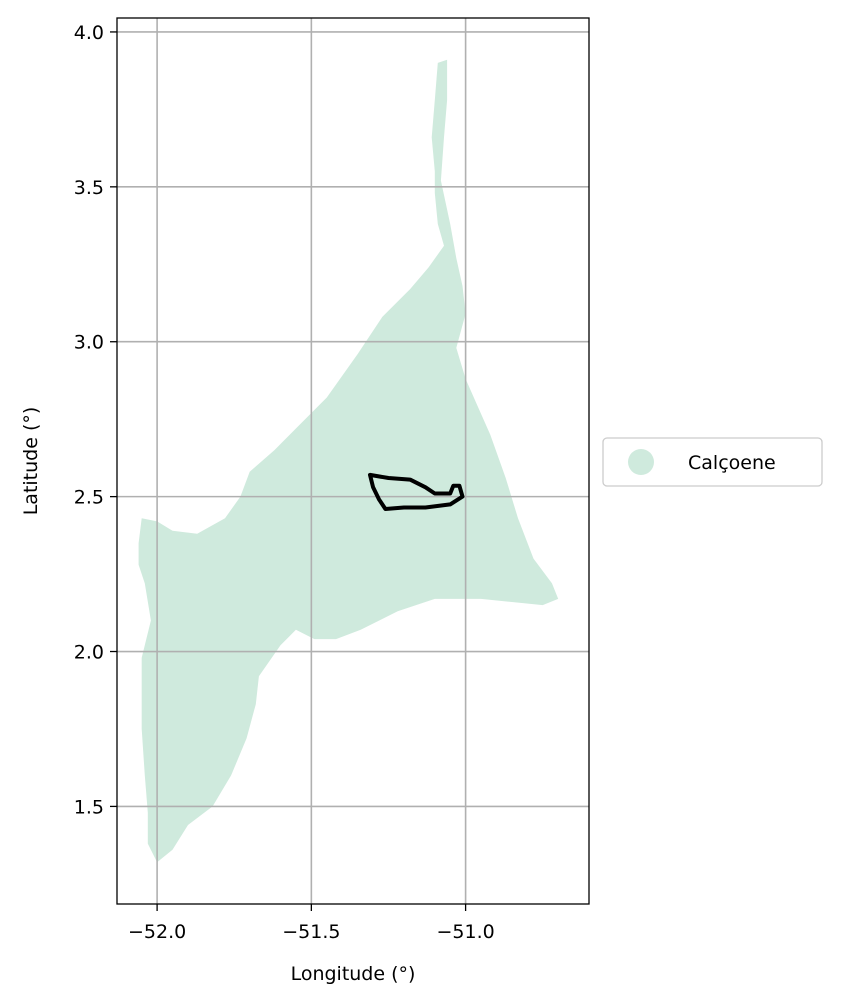 This screenshot has width=841, height=1006. Describe the element at coordinates (311, 932) in the screenshot. I see `x-tick-label: −51.5` at that location.